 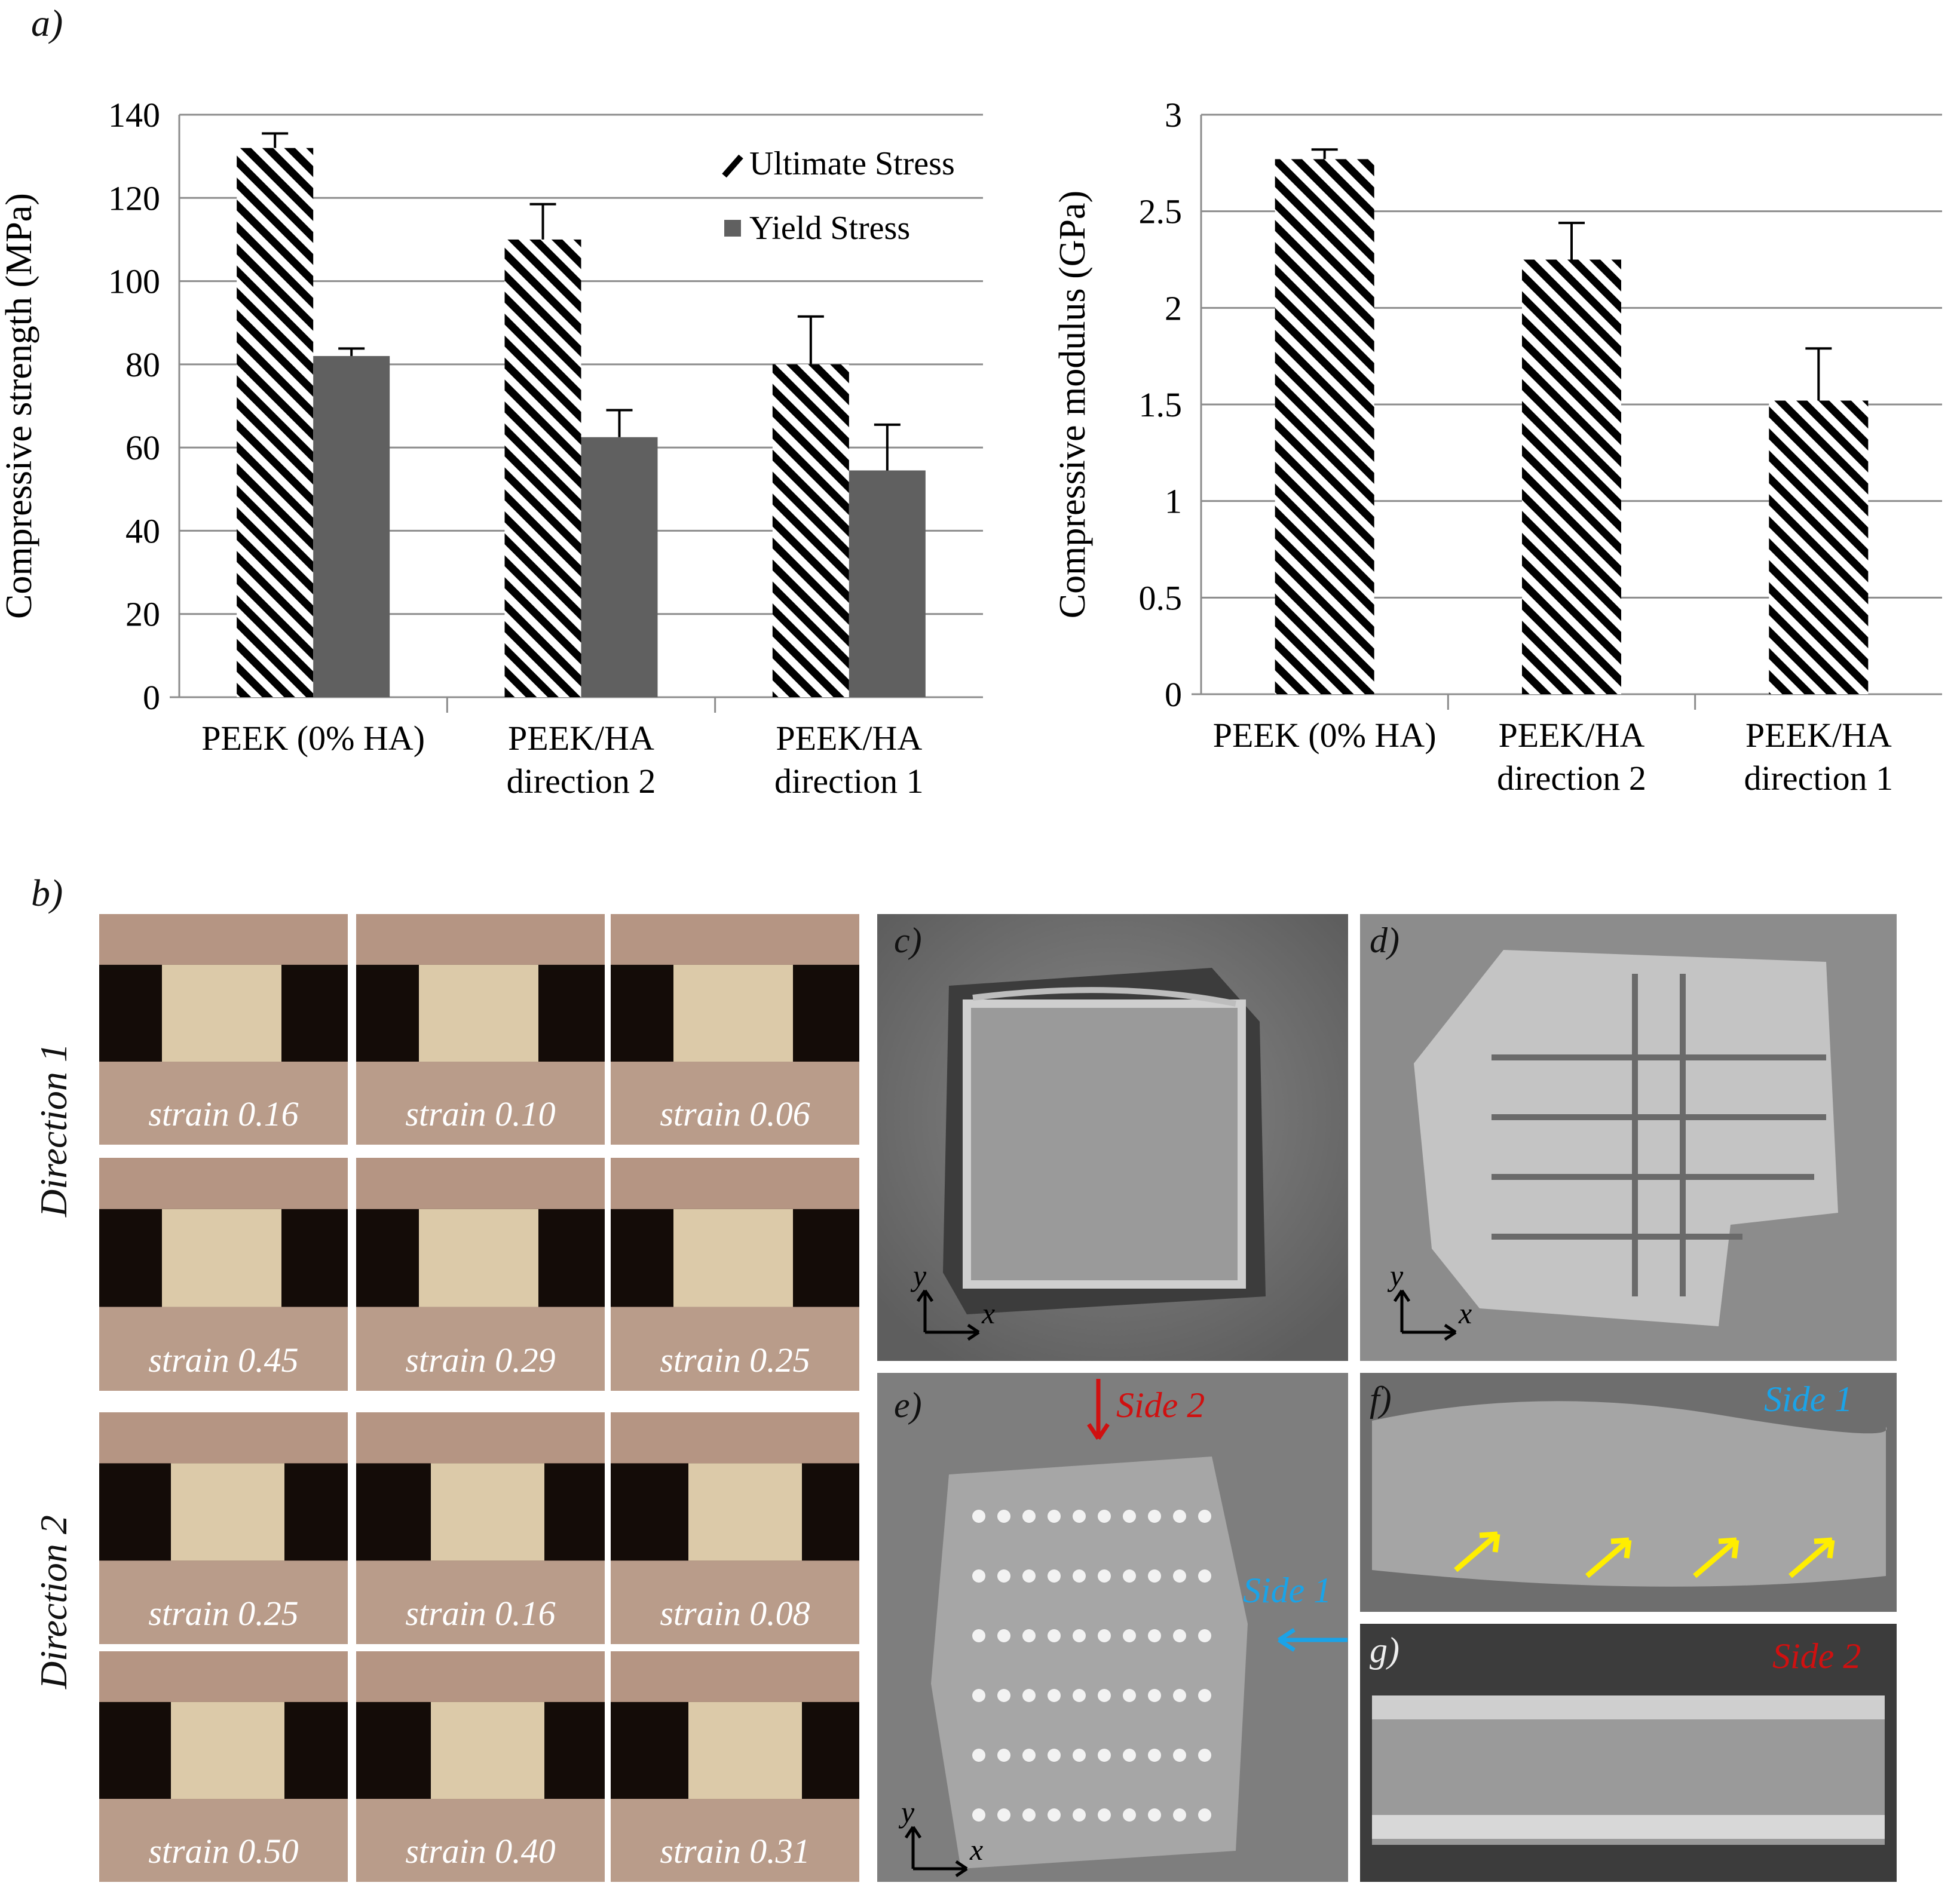 I want to click on axis-y-e: y, so click(x=906, y=1812).